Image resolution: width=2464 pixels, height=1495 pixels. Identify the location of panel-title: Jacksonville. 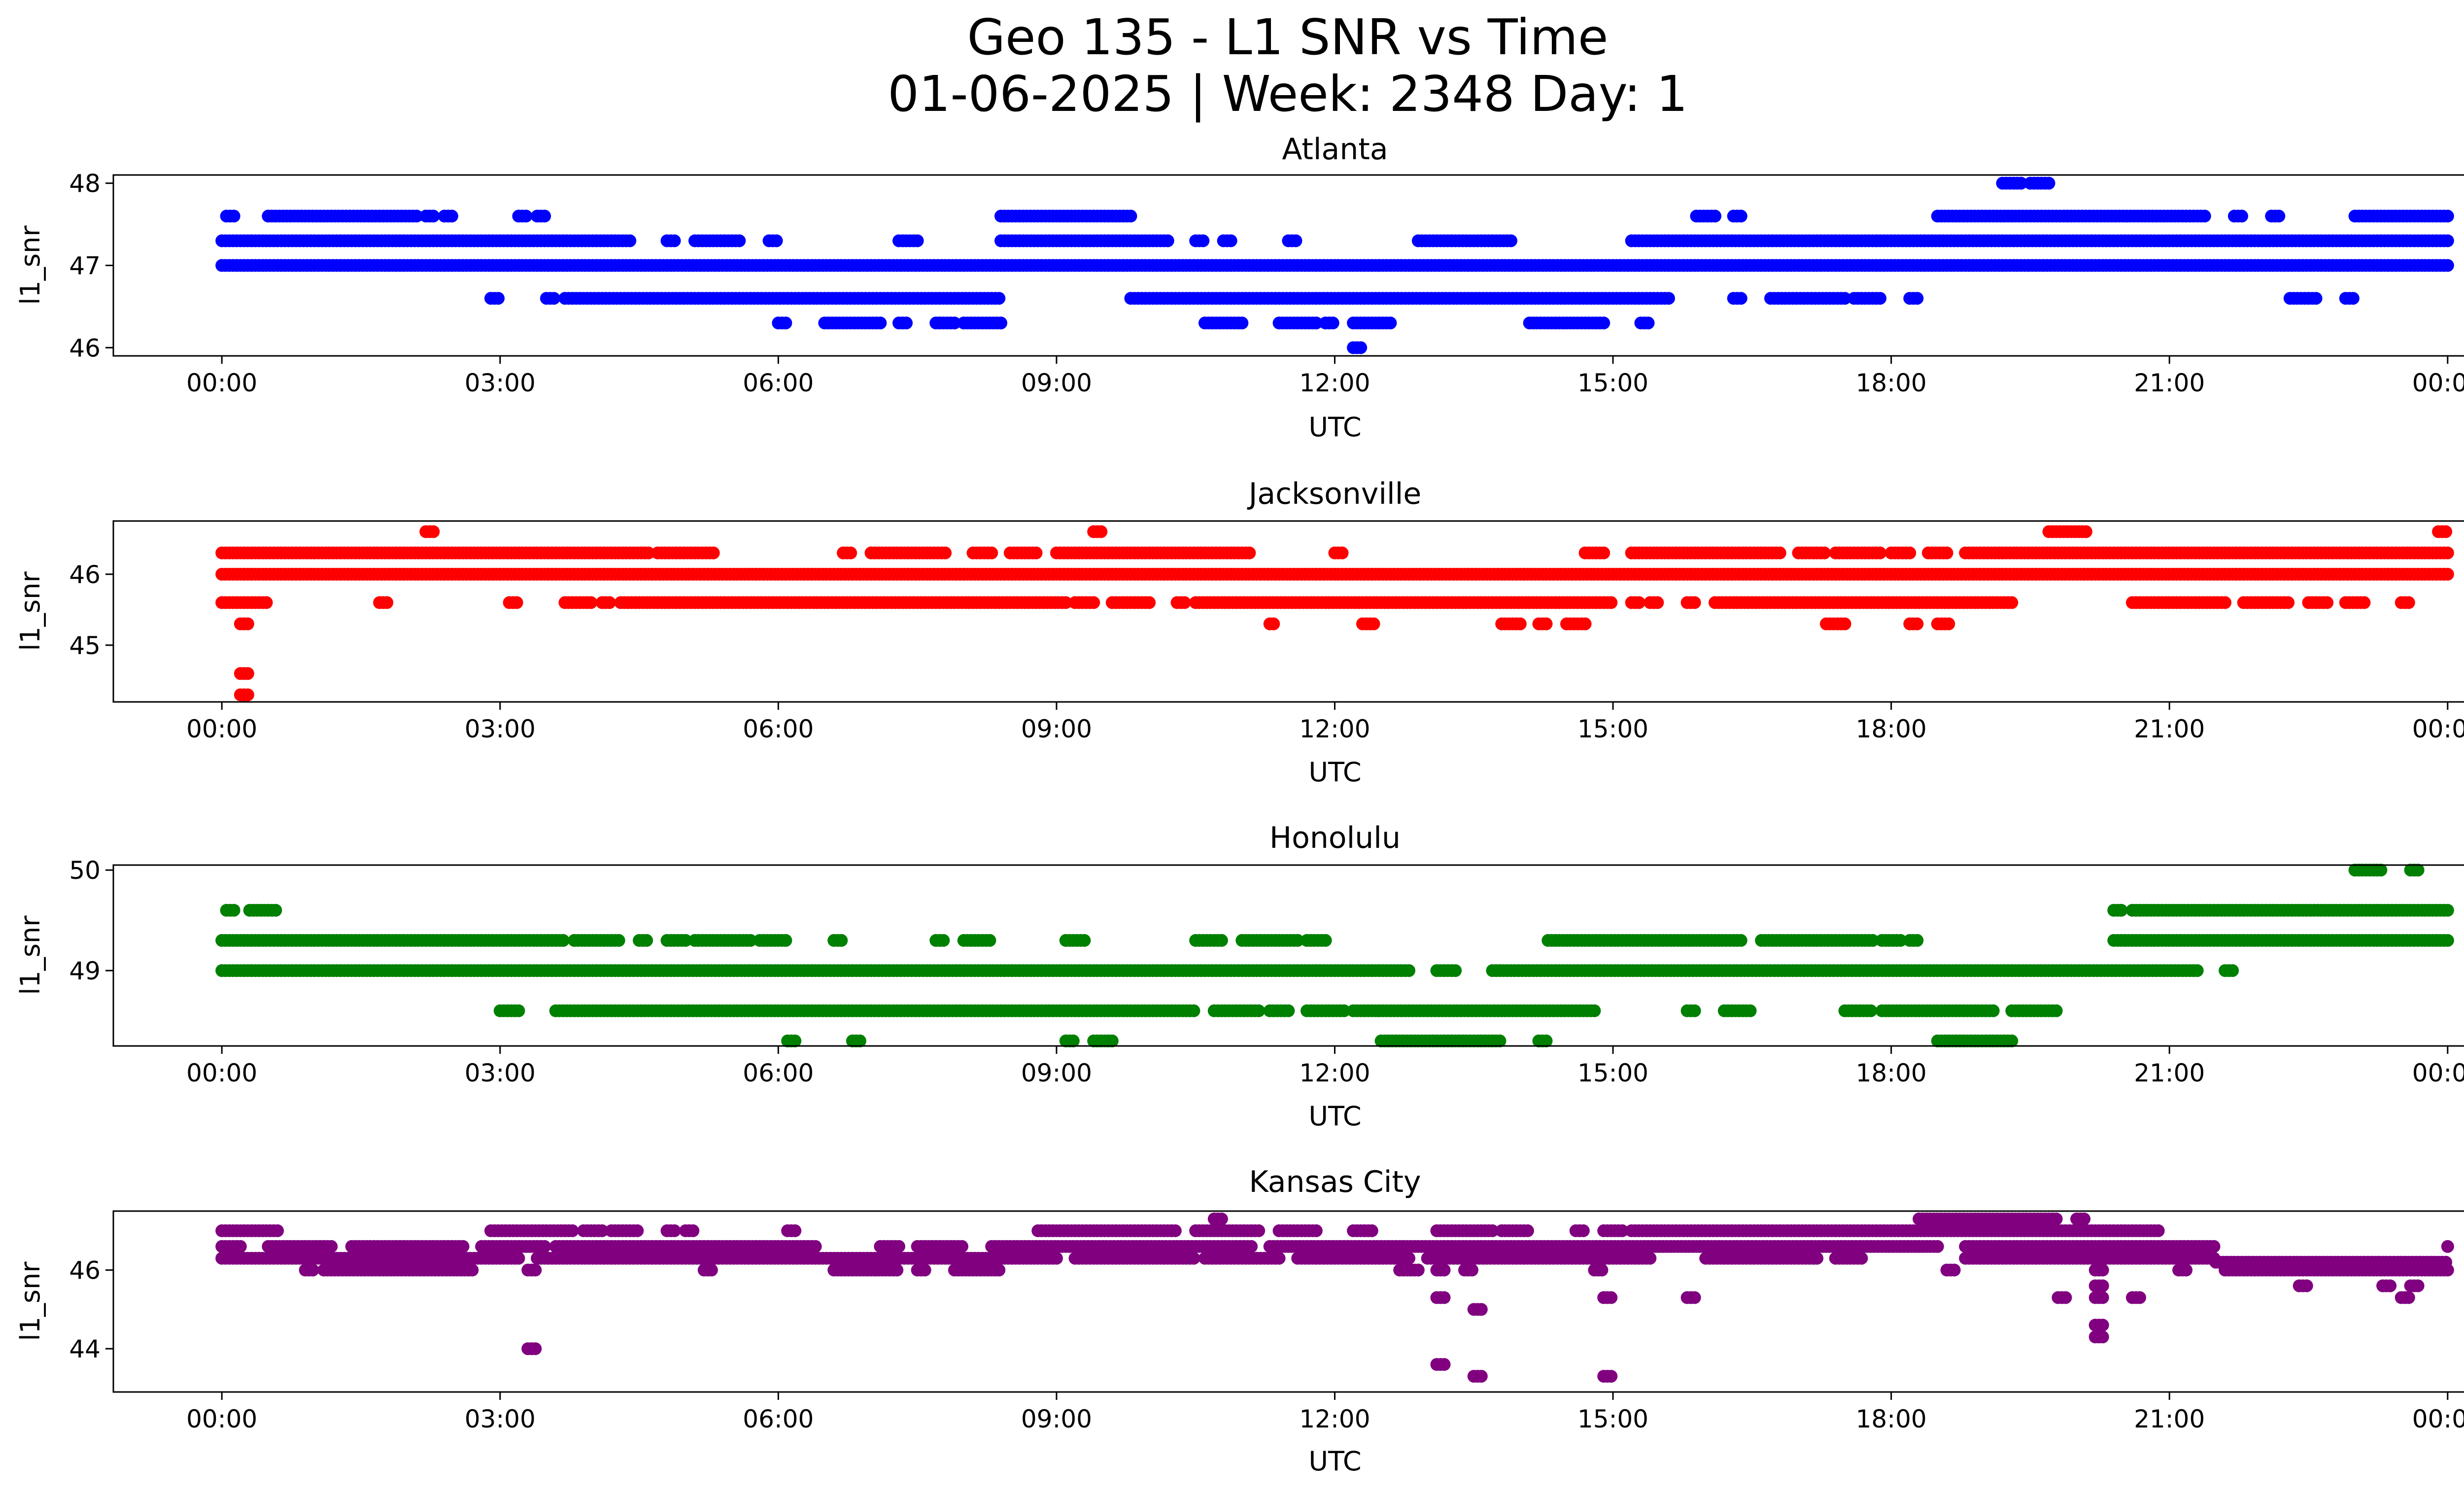
(1334, 494).